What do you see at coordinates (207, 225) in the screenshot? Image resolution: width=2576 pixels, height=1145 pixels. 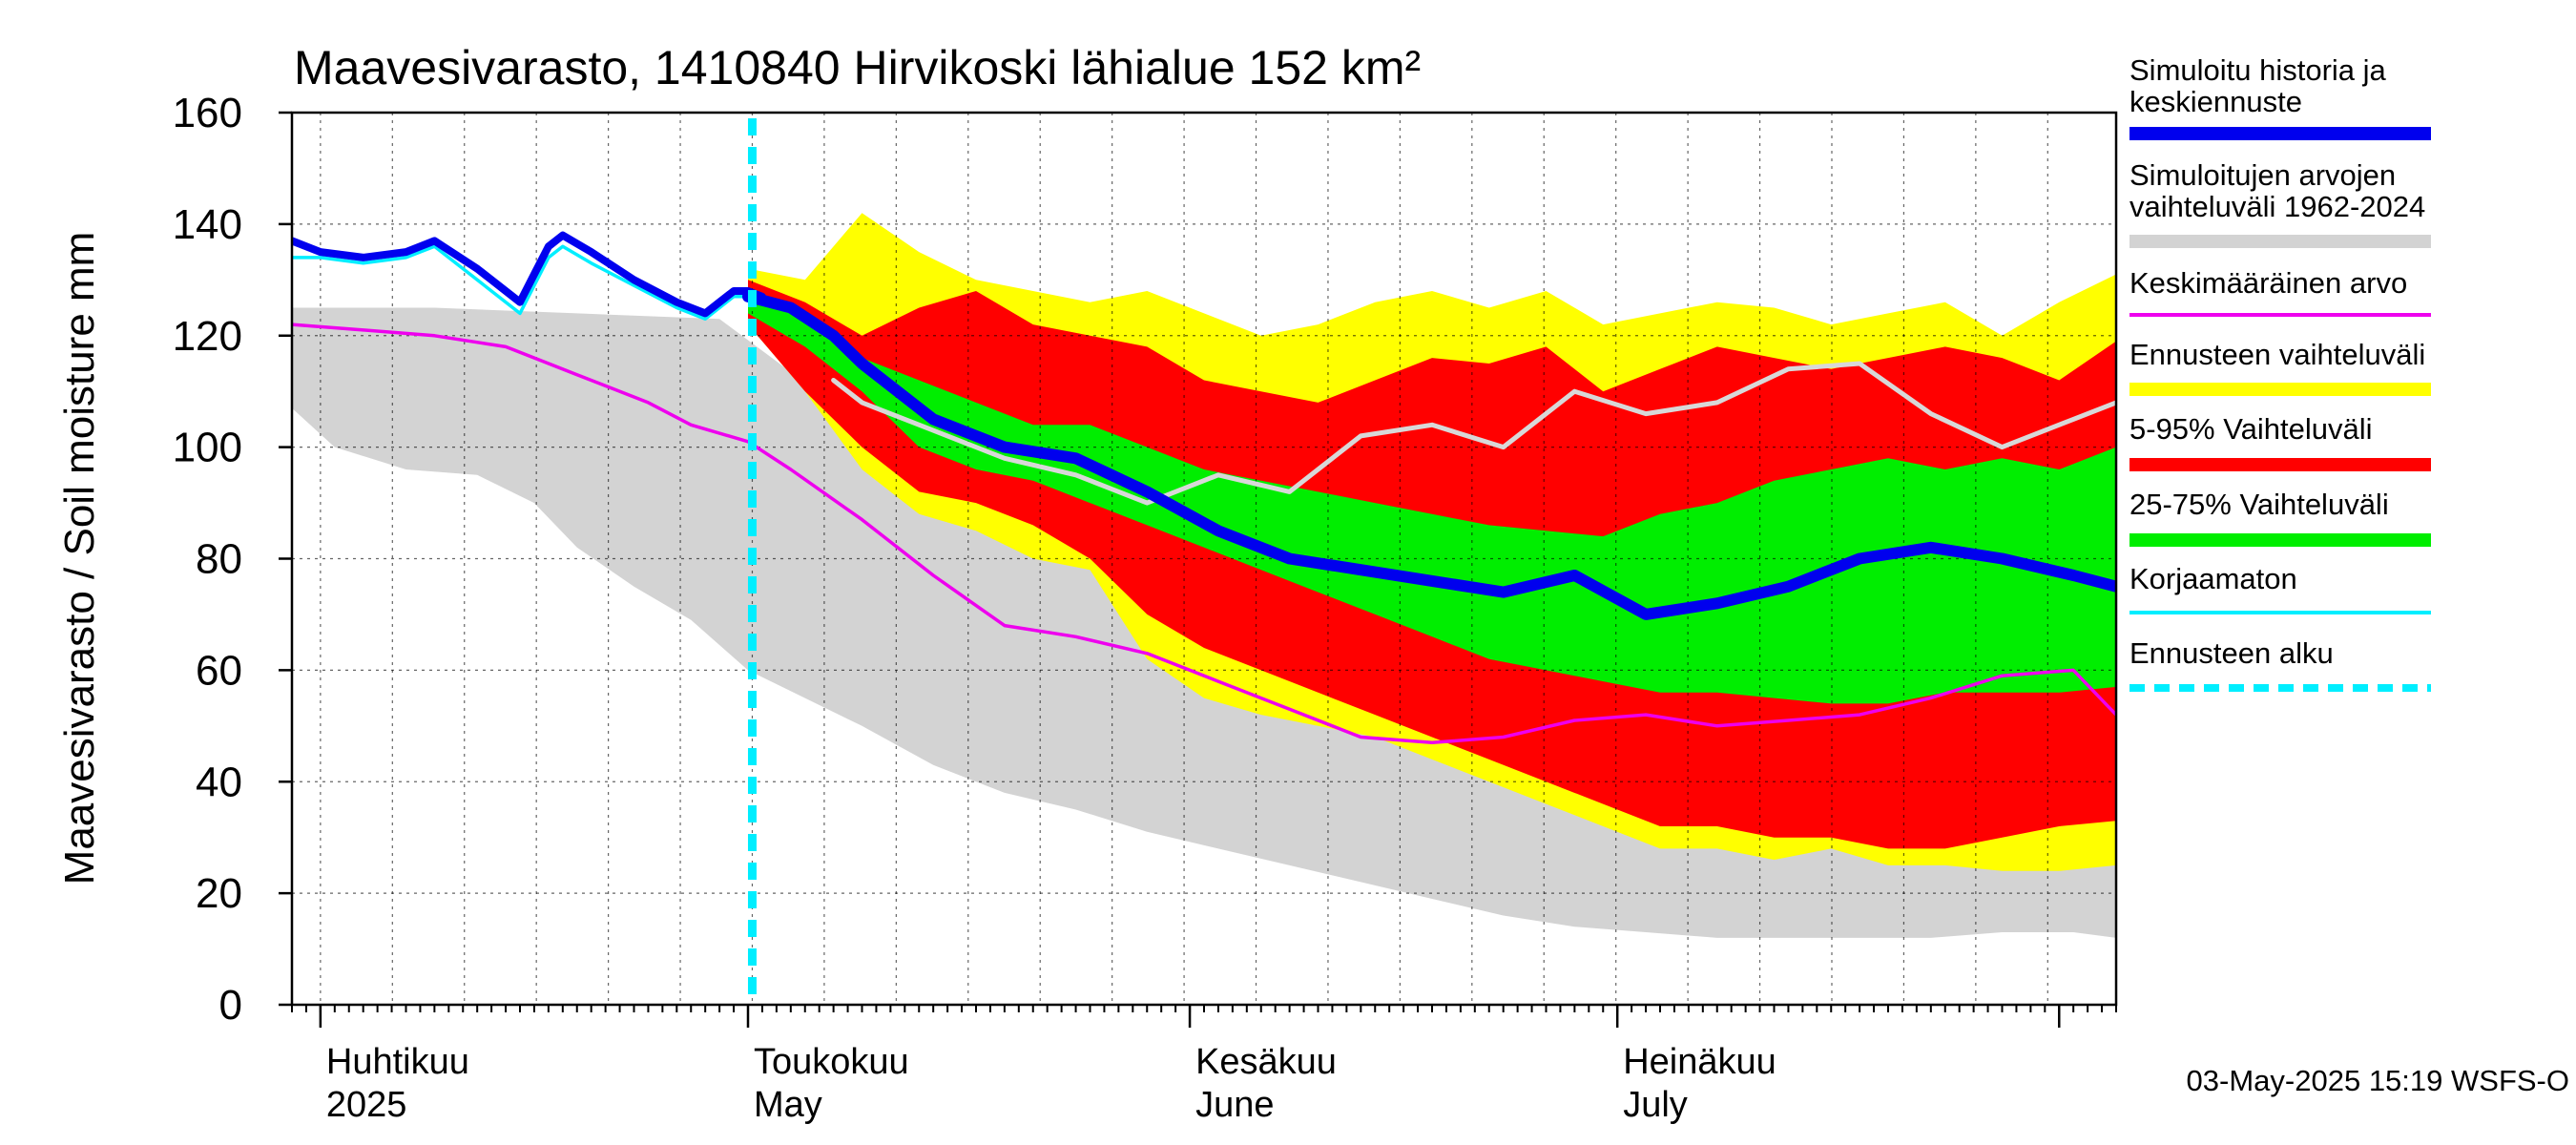 I see `y-tick-label: 140` at bounding box center [207, 225].